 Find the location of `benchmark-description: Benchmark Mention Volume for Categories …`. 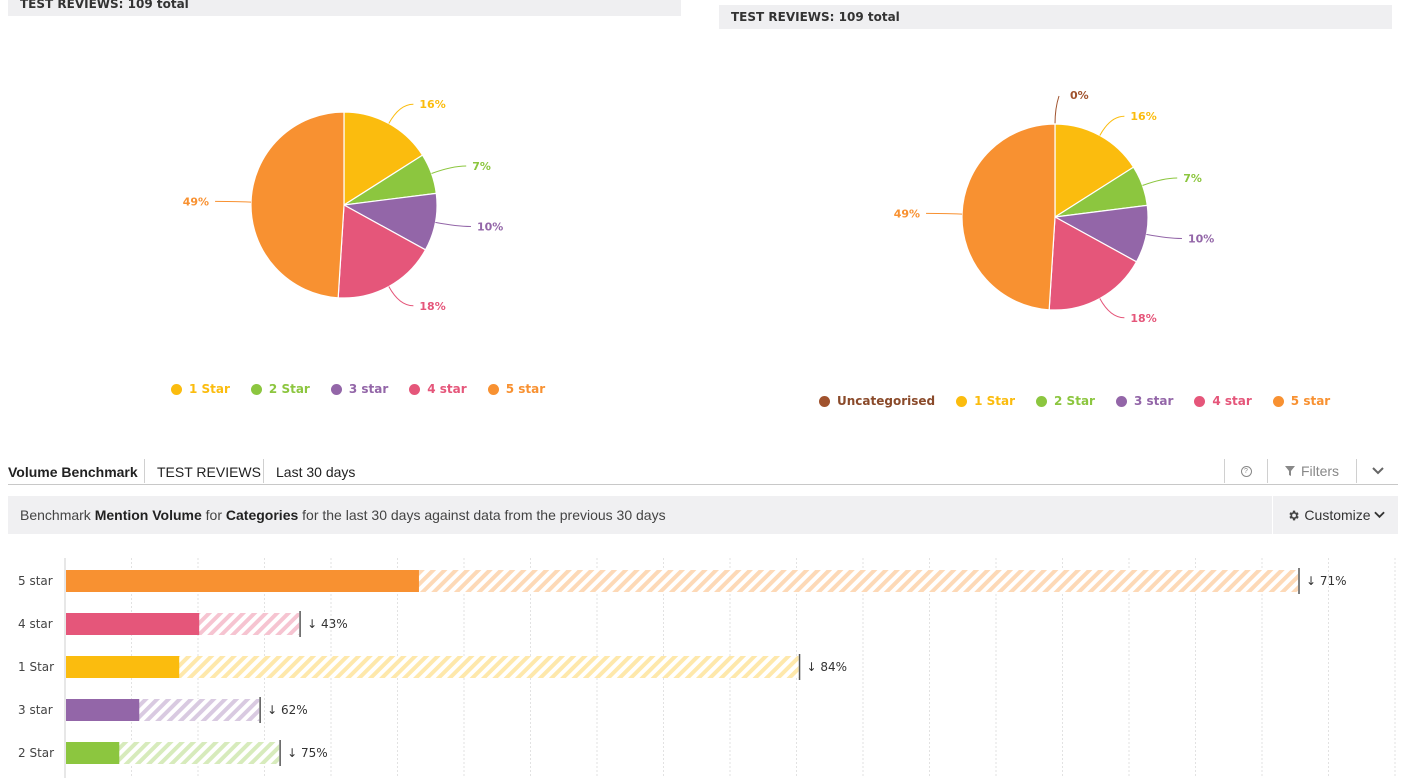

benchmark-description: Benchmark Mention Volume for Categories … is located at coordinates (343, 515).